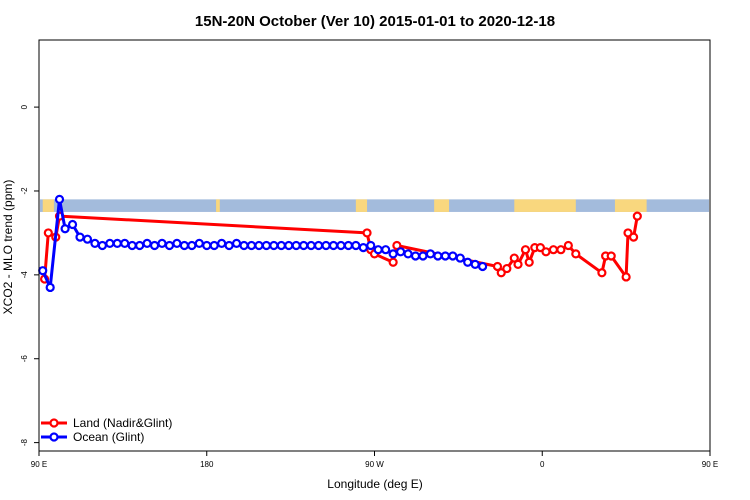 Image resolution: width=750 pixels, height=500 pixels. Describe the element at coordinates (207, 464) in the screenshot. I see `x-tick-label: 180` at that location.